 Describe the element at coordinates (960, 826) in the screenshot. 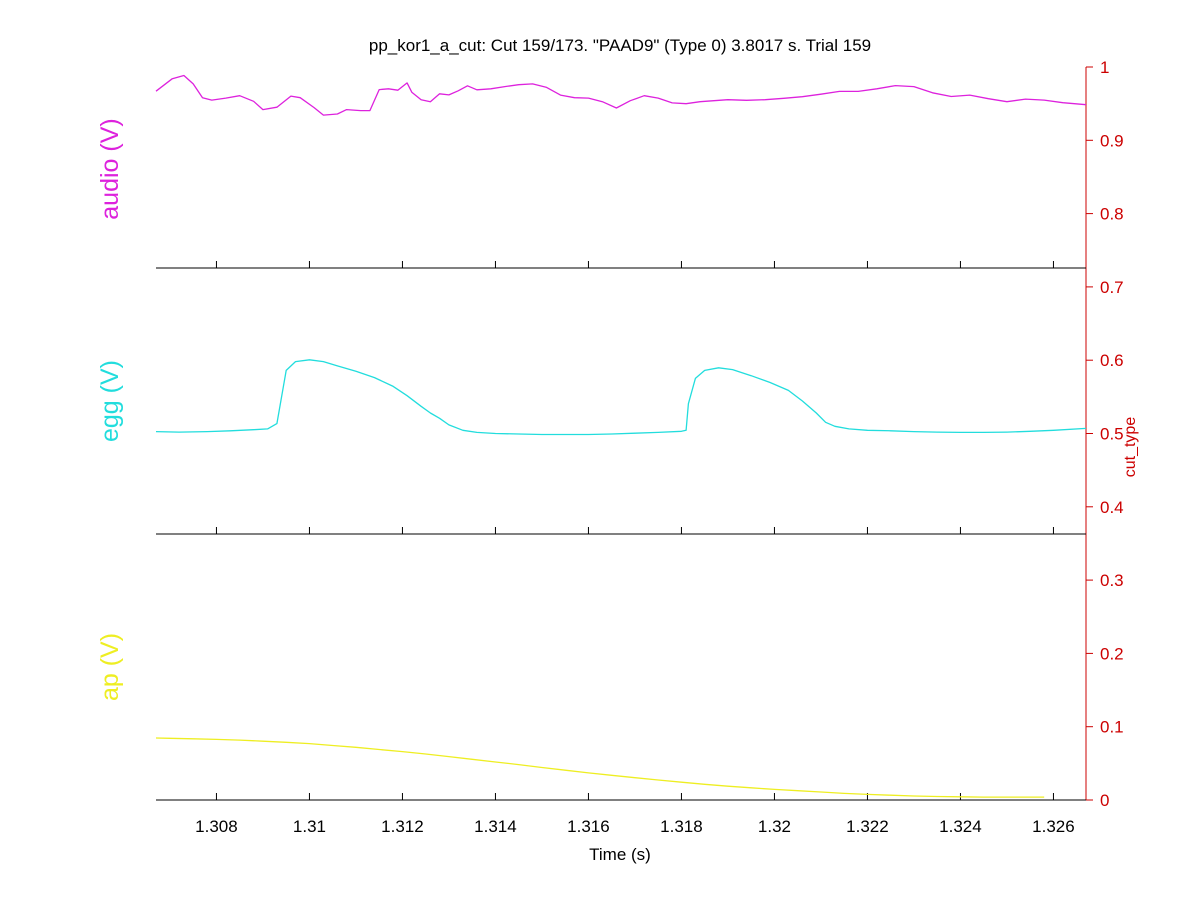

I see `x-tick-label: 1.324` at that location.